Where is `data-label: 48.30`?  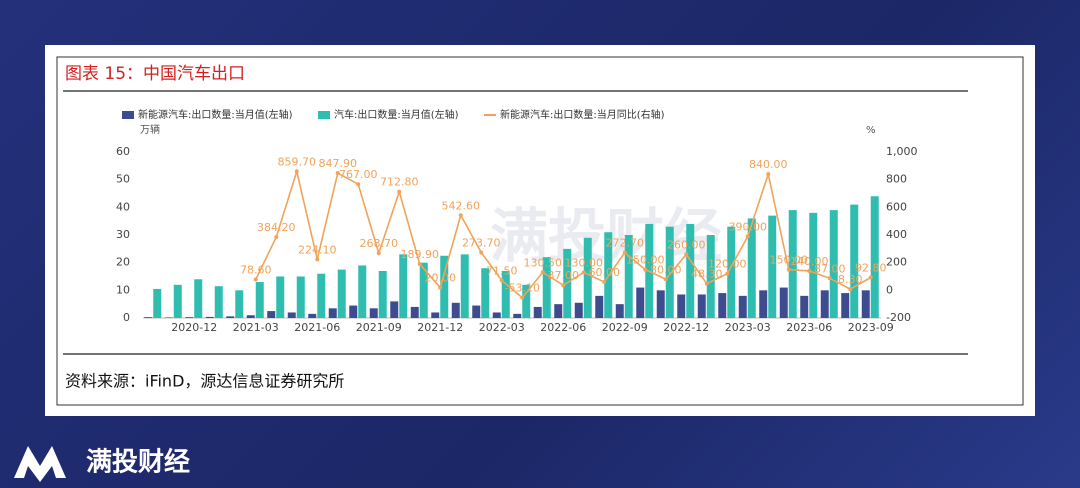 data-label: 48.30 is located at coordinates (707, 274).